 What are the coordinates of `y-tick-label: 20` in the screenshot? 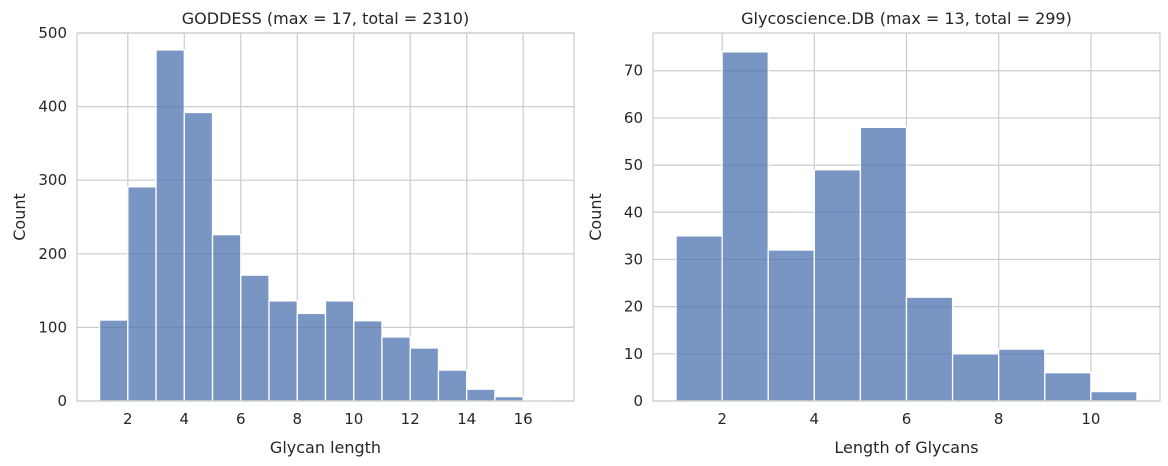 It's located at (633, 307).